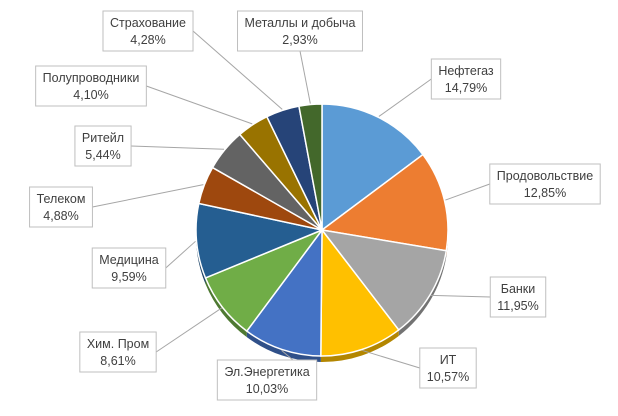 The image size is (618, 416). I want to click on data-label-9: Ритейл 5,44%, so click(103, 146).